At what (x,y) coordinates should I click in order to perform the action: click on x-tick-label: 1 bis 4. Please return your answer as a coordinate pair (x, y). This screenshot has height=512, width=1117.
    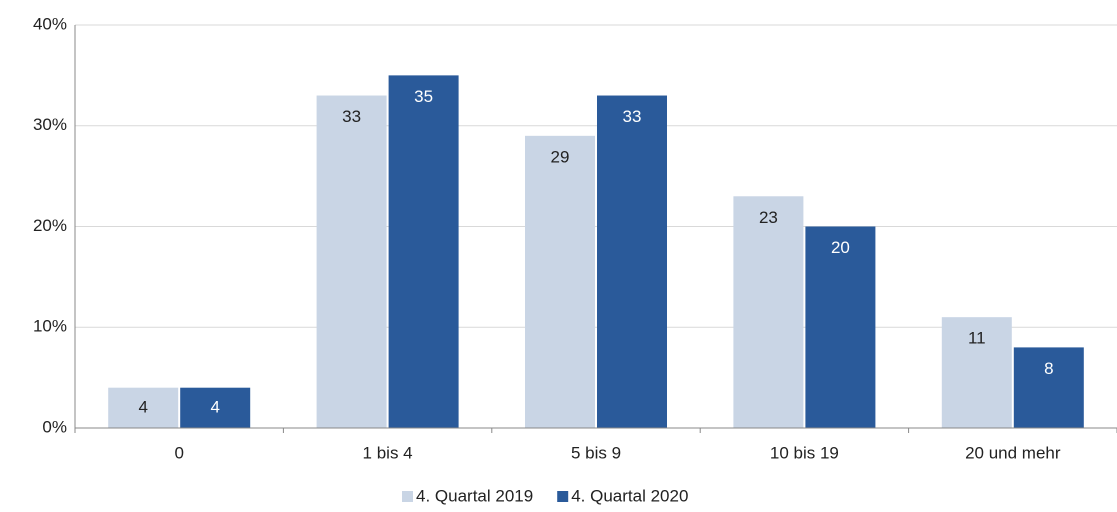
    Looking at the image, I should click on (388, 452).